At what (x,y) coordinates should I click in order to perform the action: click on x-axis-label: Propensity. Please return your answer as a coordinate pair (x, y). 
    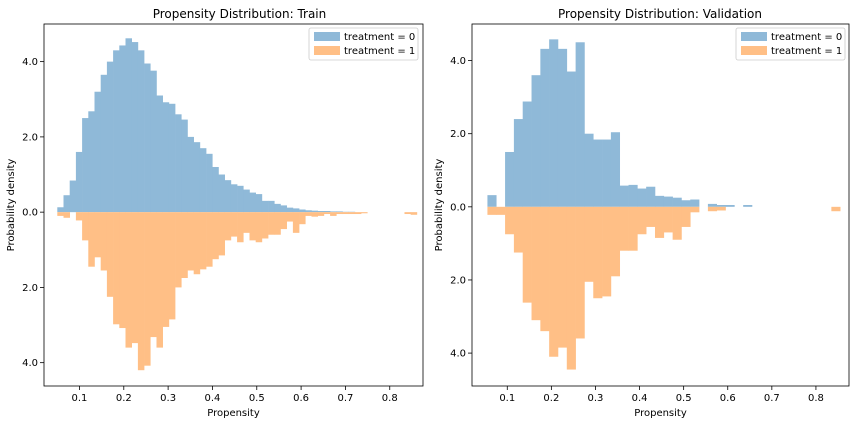
    Looking at the image, I should click on (660, 413).